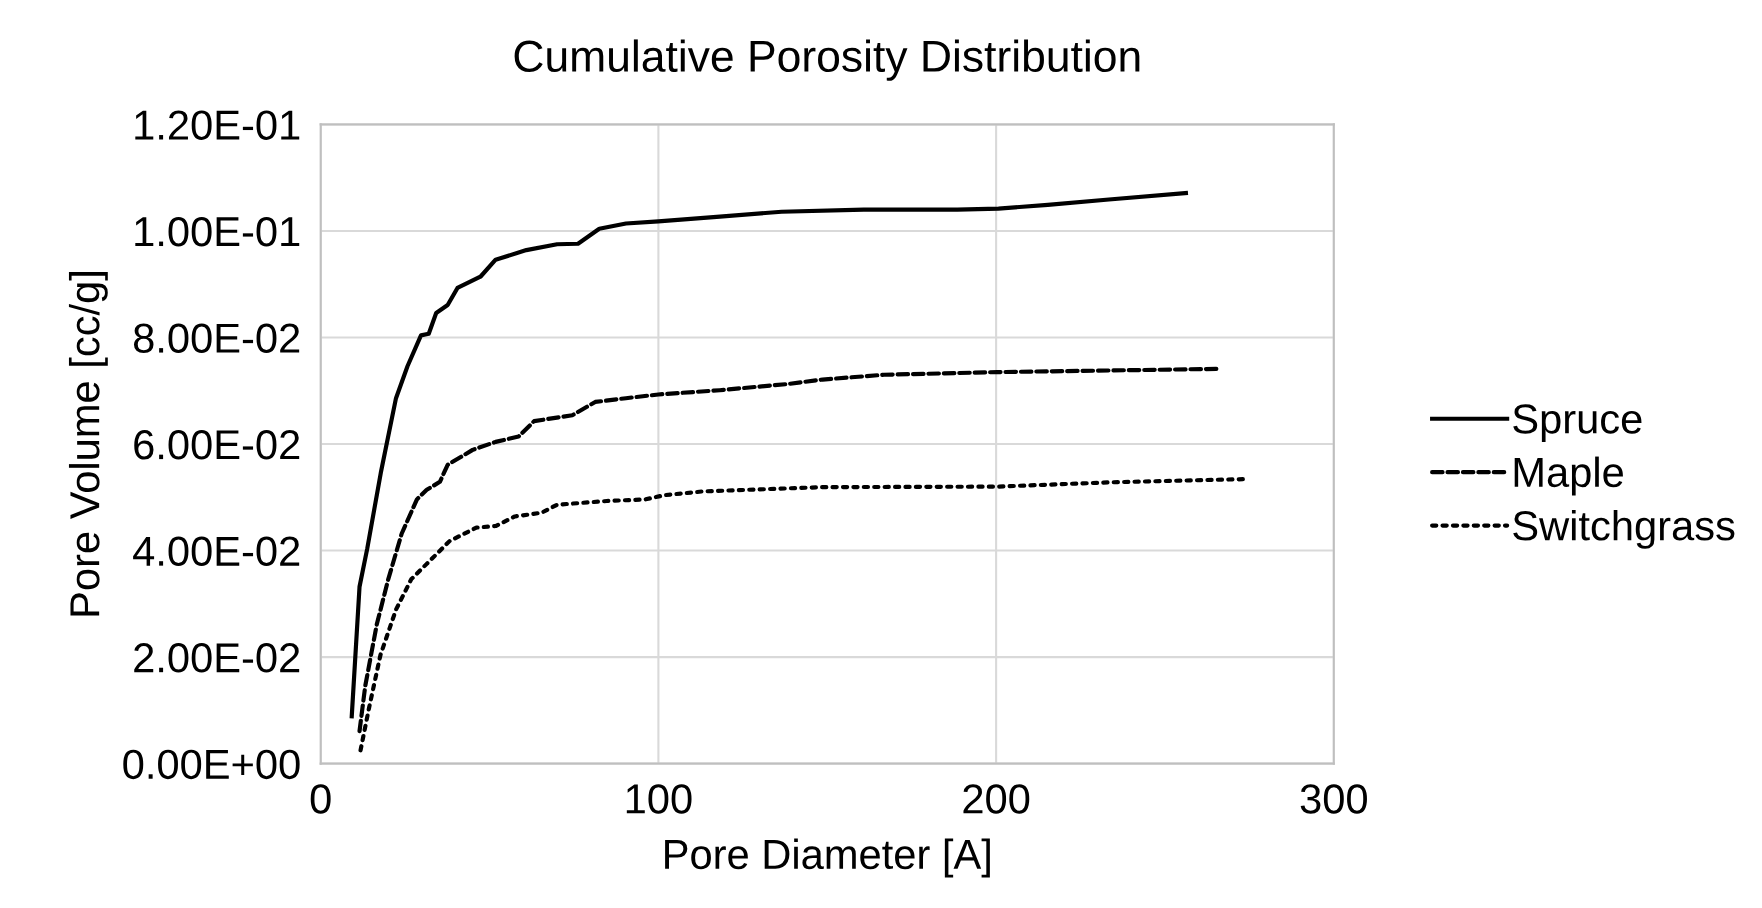 The image size is (1762, 908). What do you see at coordinates (1624, 529) in the screenshot?
I see `legend-label: Switchgrass` at bounding box center [1624, 529].